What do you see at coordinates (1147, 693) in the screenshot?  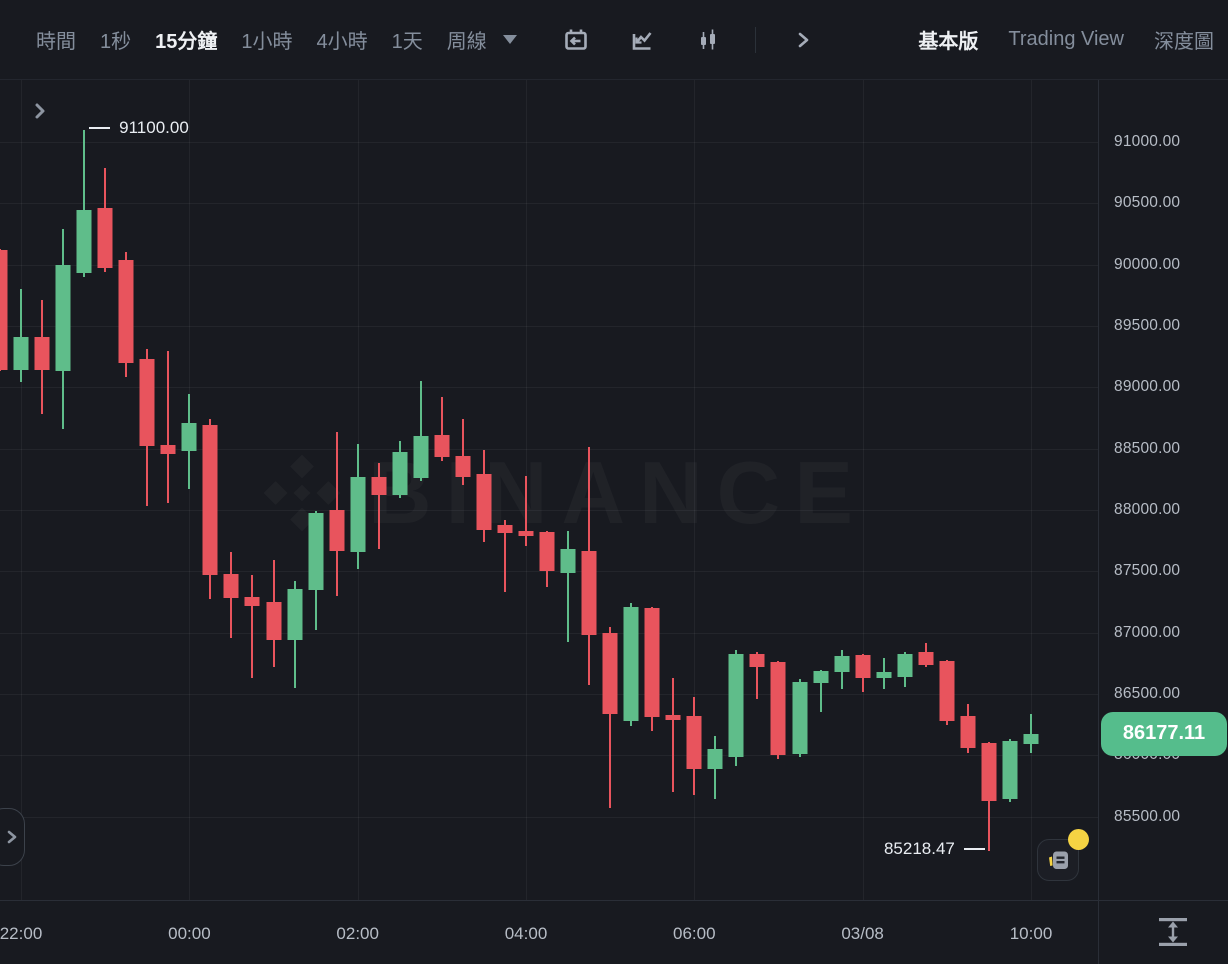 I see `price-tick-label: 86500.00` at bounding box center [1147, 693].